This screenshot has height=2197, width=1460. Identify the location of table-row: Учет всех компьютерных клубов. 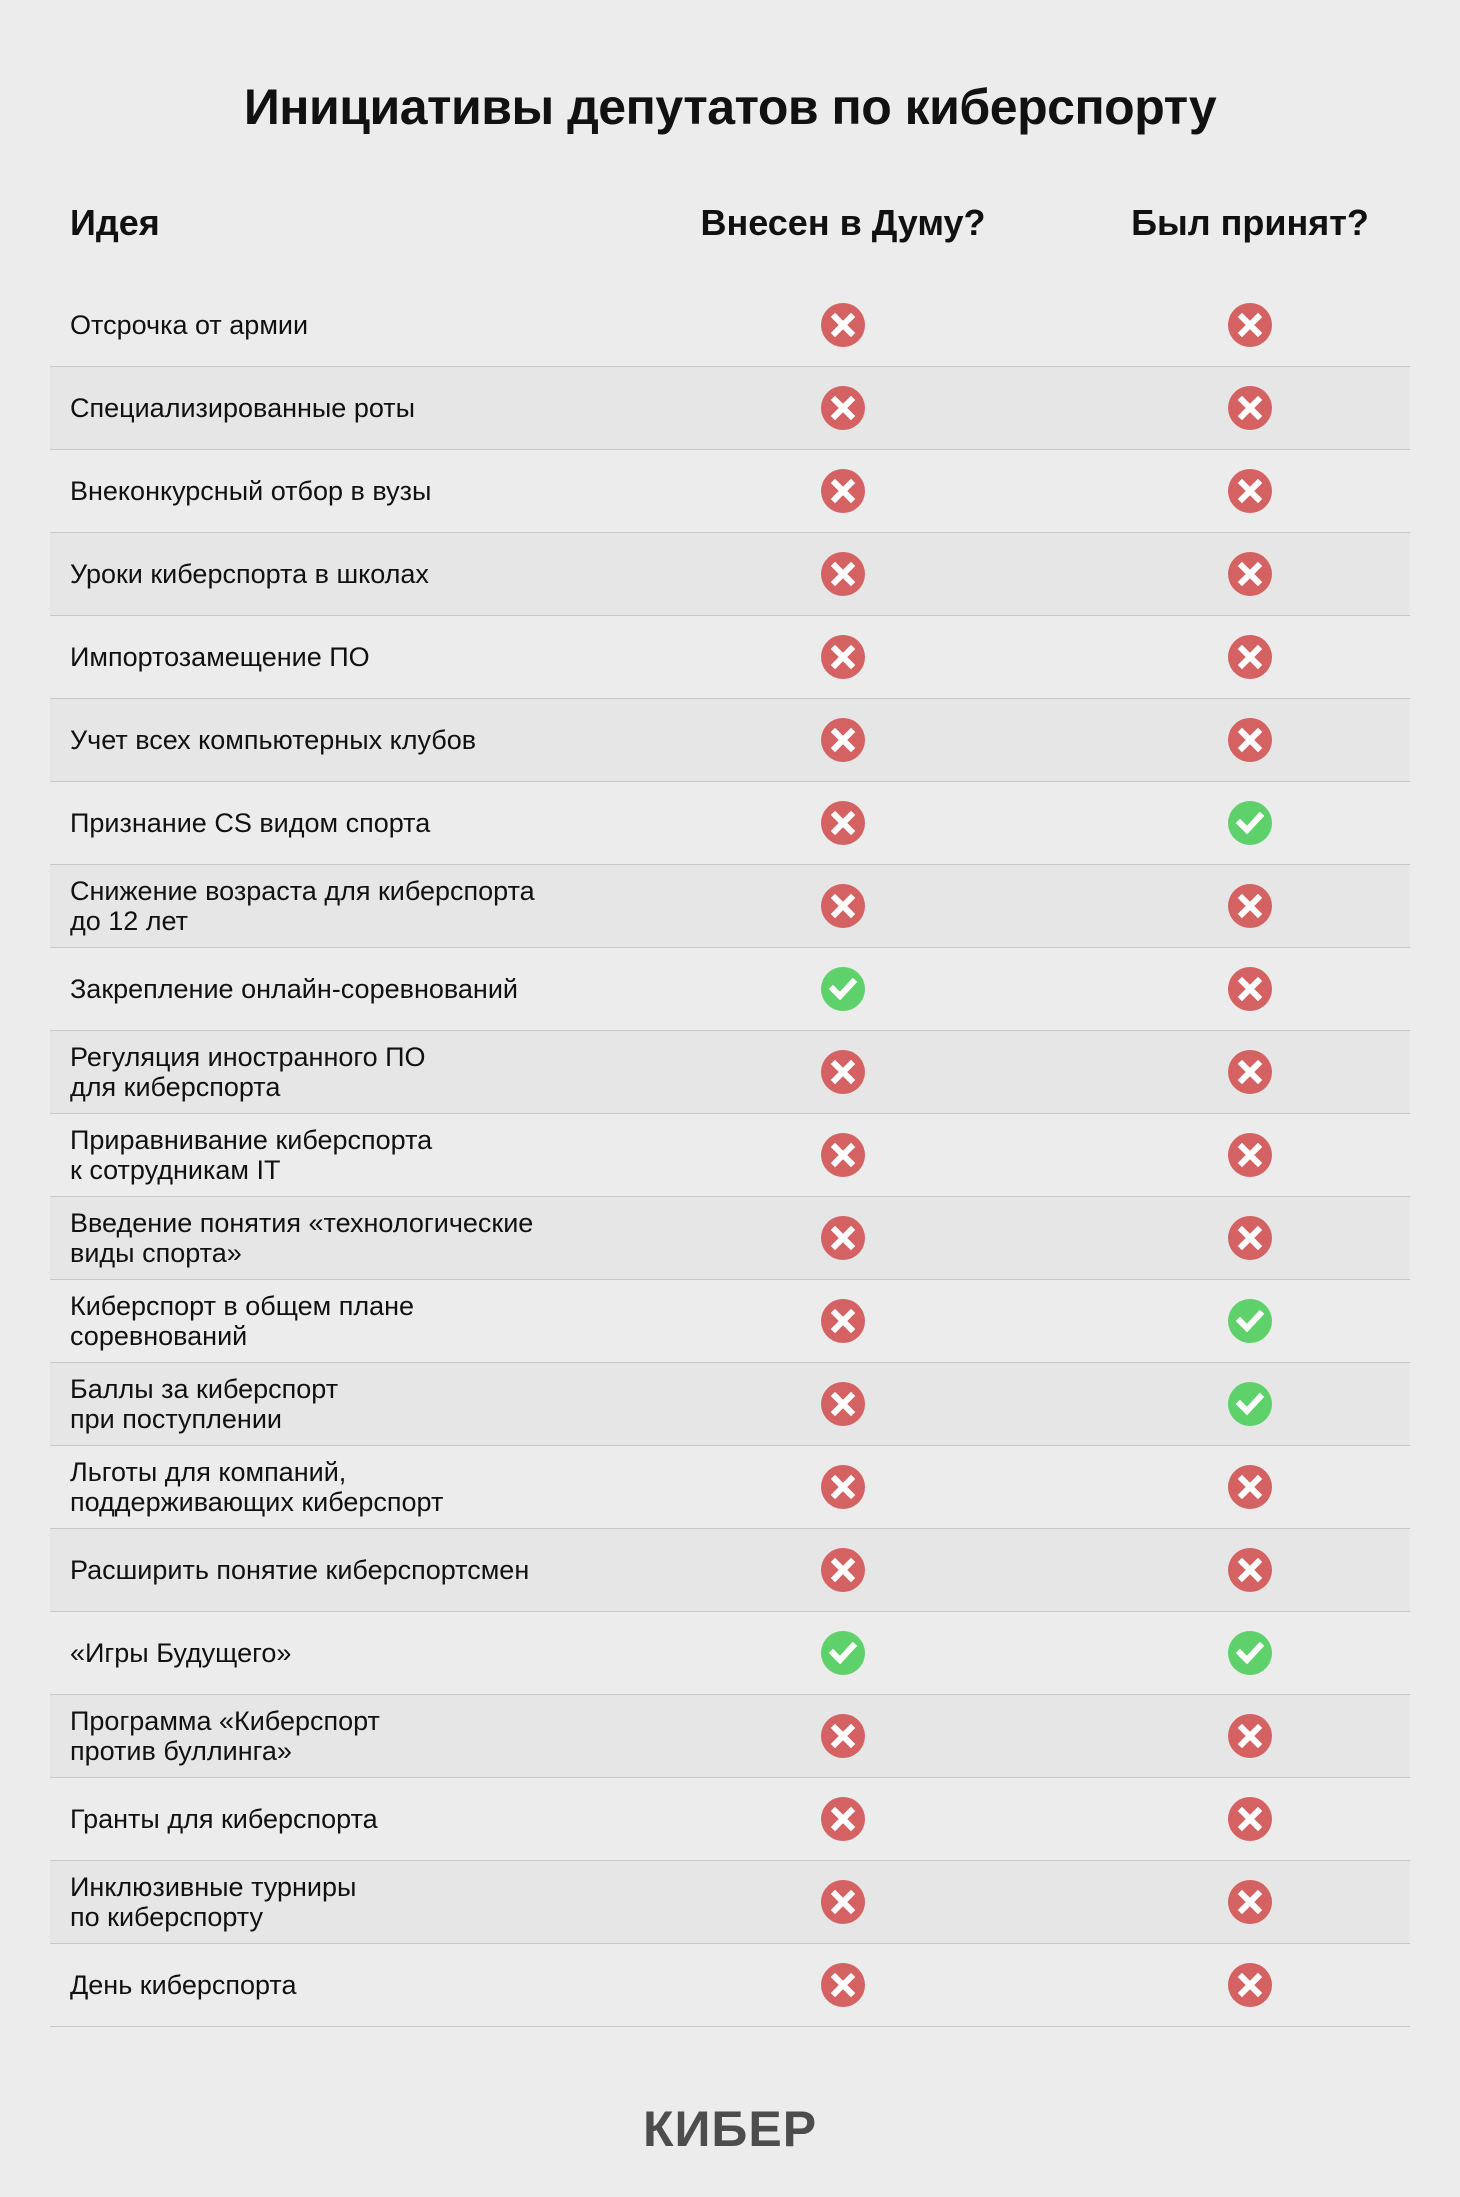
(730, 740).